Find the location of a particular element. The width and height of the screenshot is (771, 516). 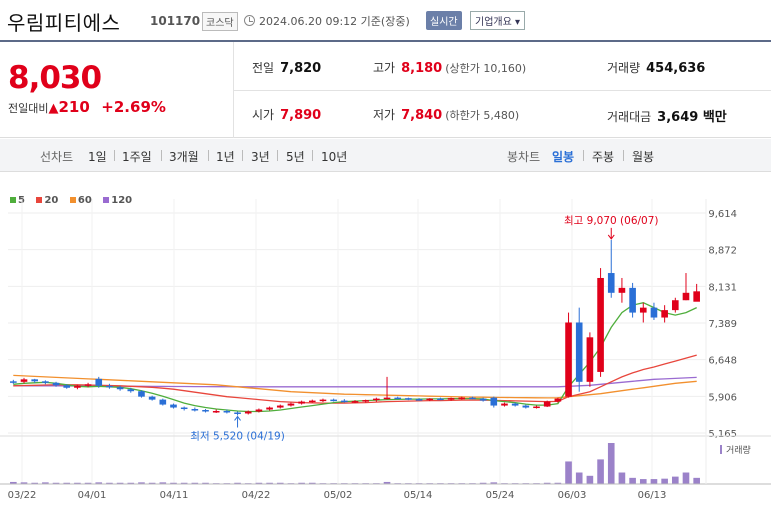

stat-high: 고가 8,180 (상한가 10,160) is located at coordinates (450, 68).